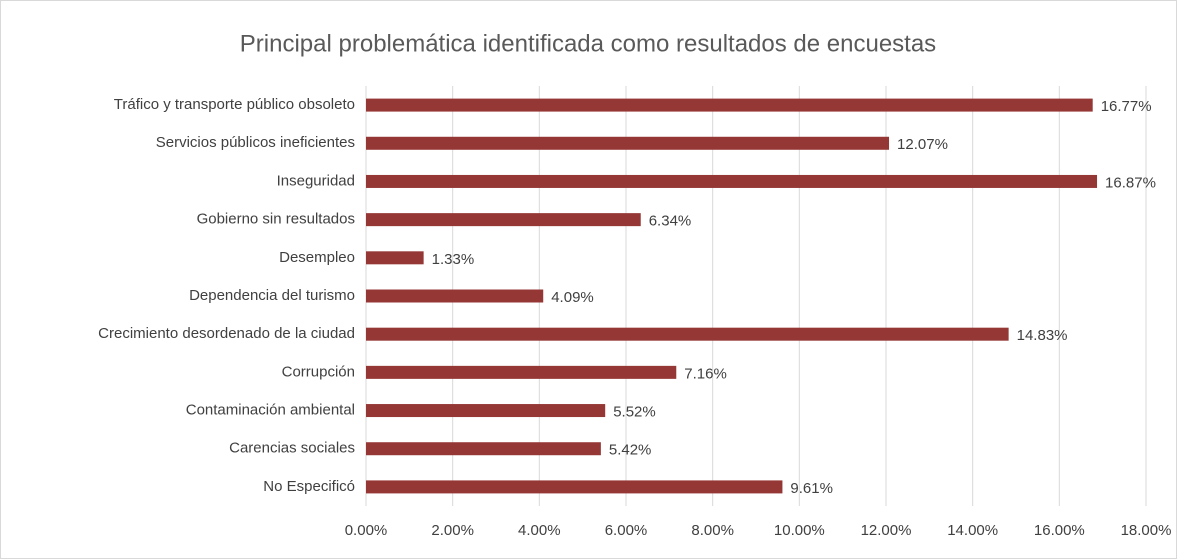 Image resolution: width=1177 pixels, height=559 pixels. I want to click on y-tick-label: Tráfico y transporte público obsoleto, so click(234, 104).